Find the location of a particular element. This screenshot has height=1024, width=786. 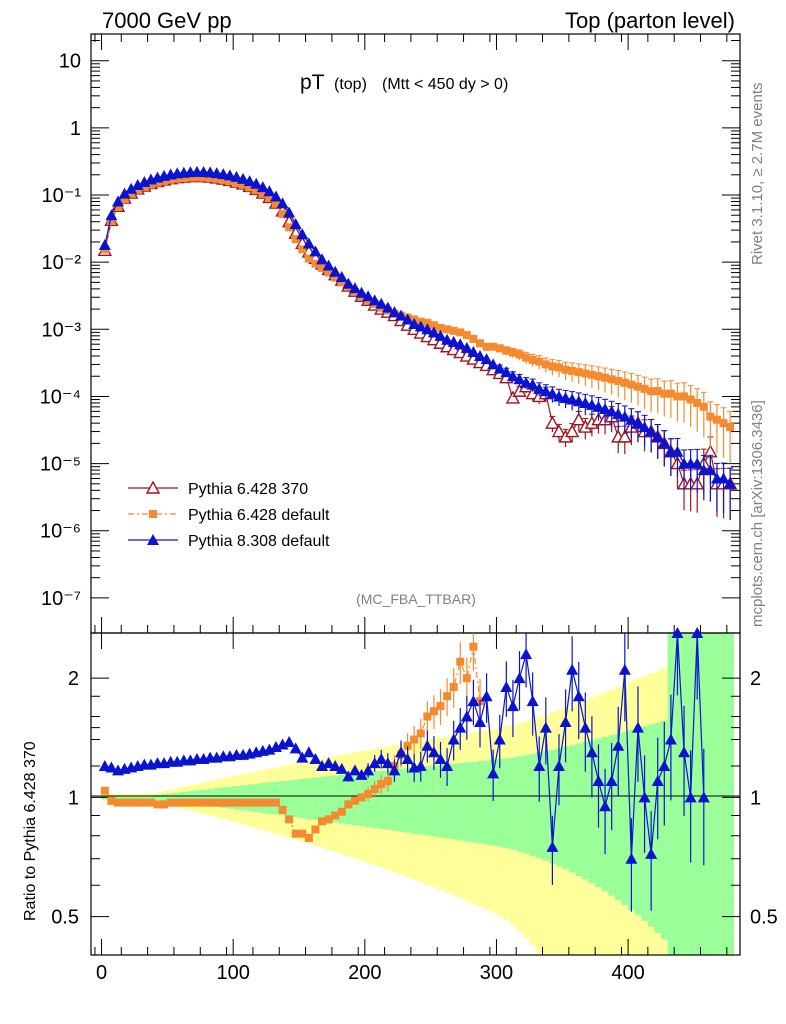

x-tick-label: 0 is located at coordinates (101, 973).